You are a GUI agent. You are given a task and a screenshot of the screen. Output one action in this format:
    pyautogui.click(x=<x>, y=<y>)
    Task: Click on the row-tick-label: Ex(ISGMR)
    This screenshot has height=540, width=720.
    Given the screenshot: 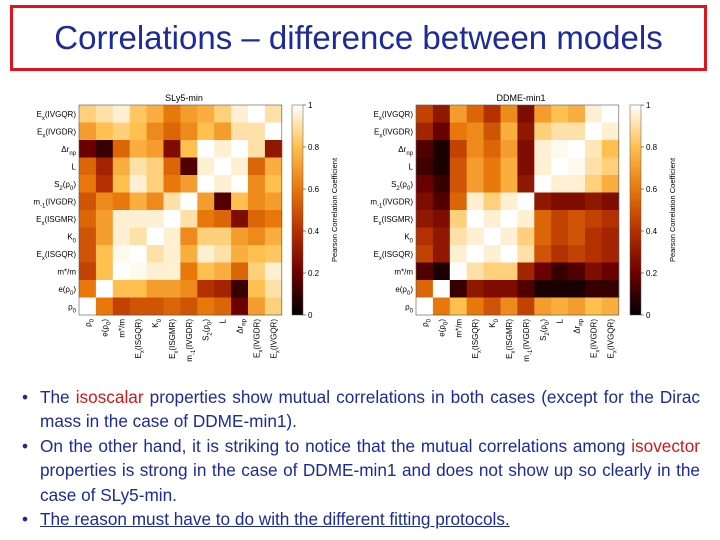 What is the action you would take?
    pyautogui.click(x=393, y=221)
    